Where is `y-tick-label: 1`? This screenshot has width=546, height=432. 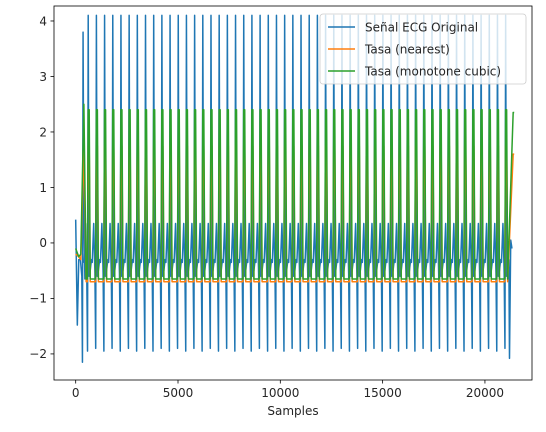 y-tick-label: 1 is located at coordinates (43, 188).